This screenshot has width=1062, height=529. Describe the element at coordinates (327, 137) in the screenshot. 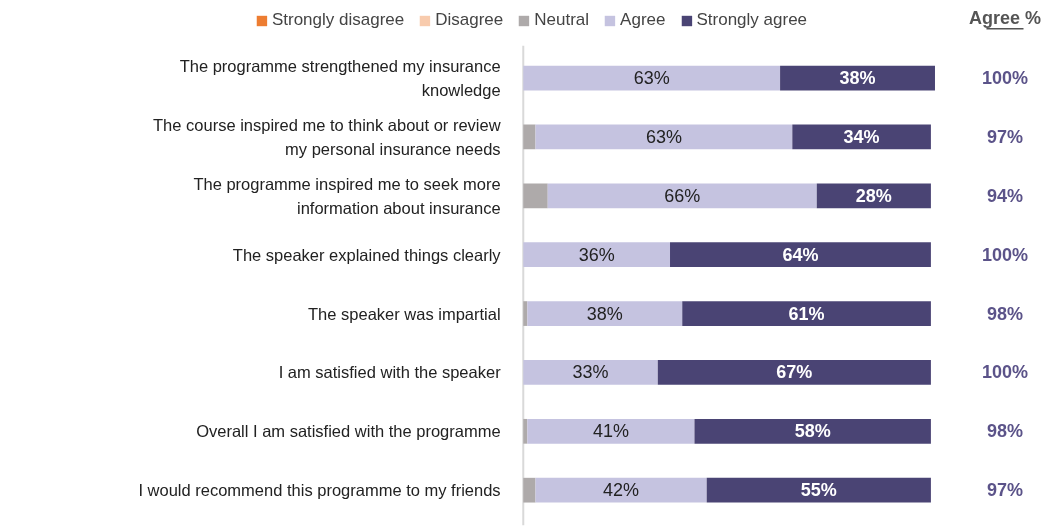

I see `y-tick-label: The course inspired me to think about or review my personal insurance needs` at that location.